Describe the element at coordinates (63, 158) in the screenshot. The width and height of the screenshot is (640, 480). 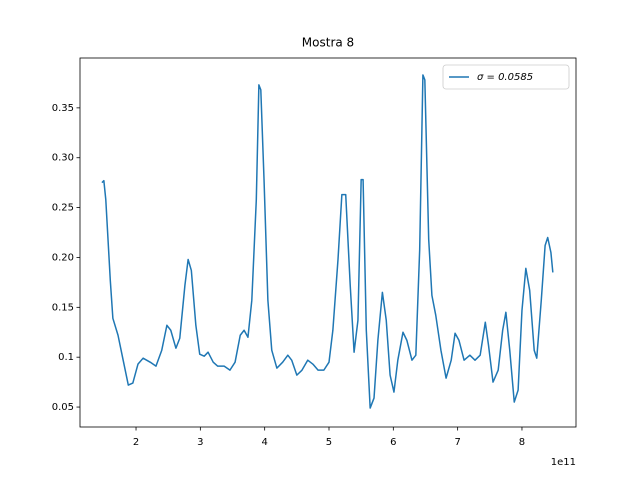
I see `y-tick-label: 0.30` at that location.